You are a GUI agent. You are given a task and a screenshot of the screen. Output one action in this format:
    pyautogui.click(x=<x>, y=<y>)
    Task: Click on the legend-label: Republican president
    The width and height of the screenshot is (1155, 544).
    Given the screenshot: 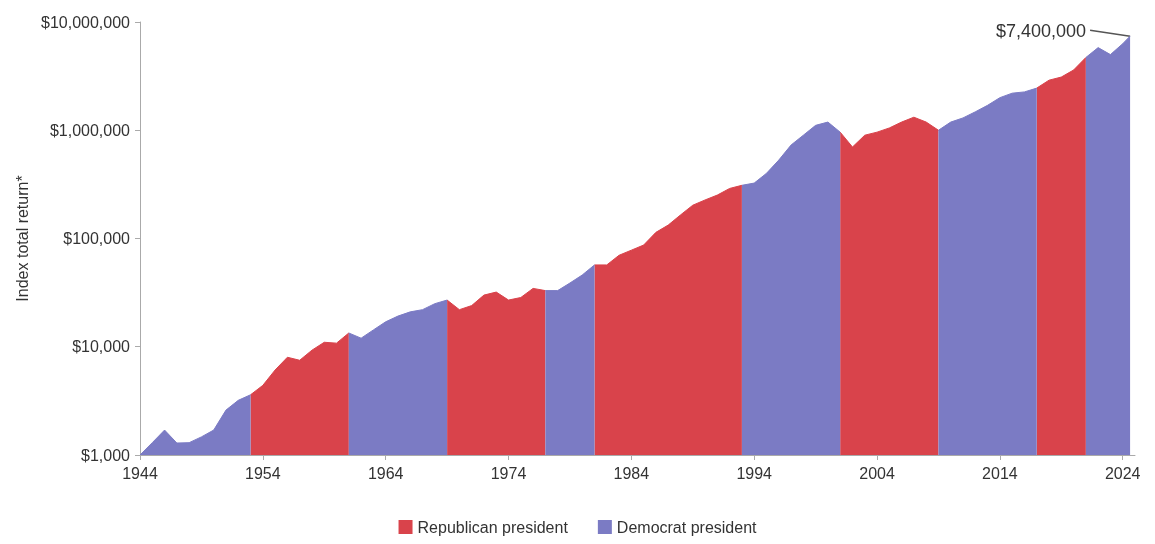 What is the action you would take?
    pyautogui.click(x=493, y=527)
    